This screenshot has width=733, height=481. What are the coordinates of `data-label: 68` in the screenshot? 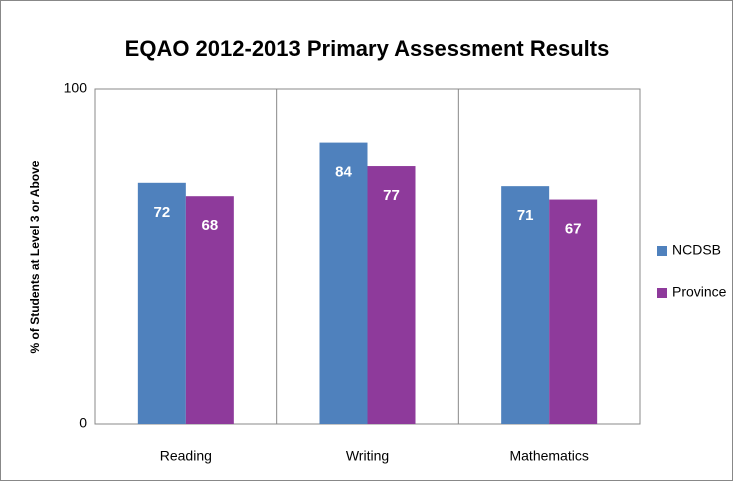 It's located at (209, 225).